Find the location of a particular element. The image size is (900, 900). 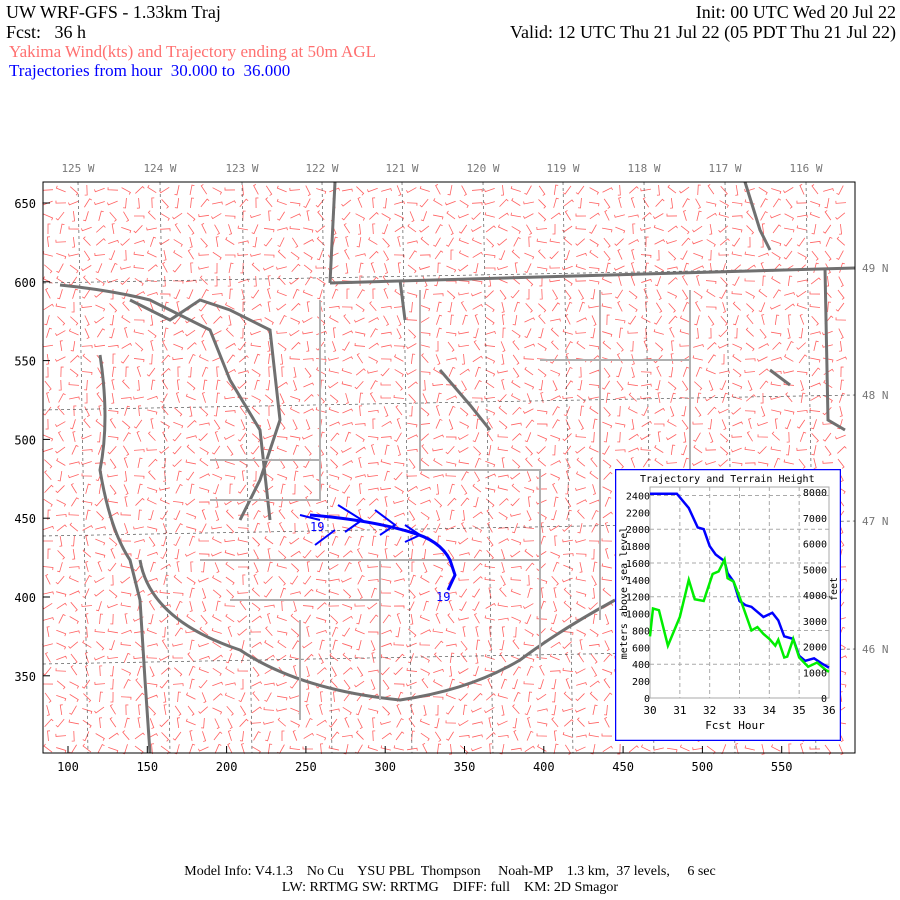

top-longitude-label: 123 W is located at coordinates (241, 168).